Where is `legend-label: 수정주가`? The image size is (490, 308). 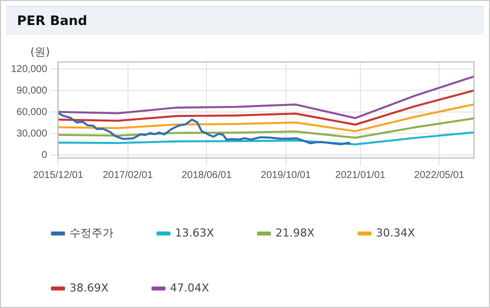
legend-label: 수정주가 is located at coordinates (92, 233).